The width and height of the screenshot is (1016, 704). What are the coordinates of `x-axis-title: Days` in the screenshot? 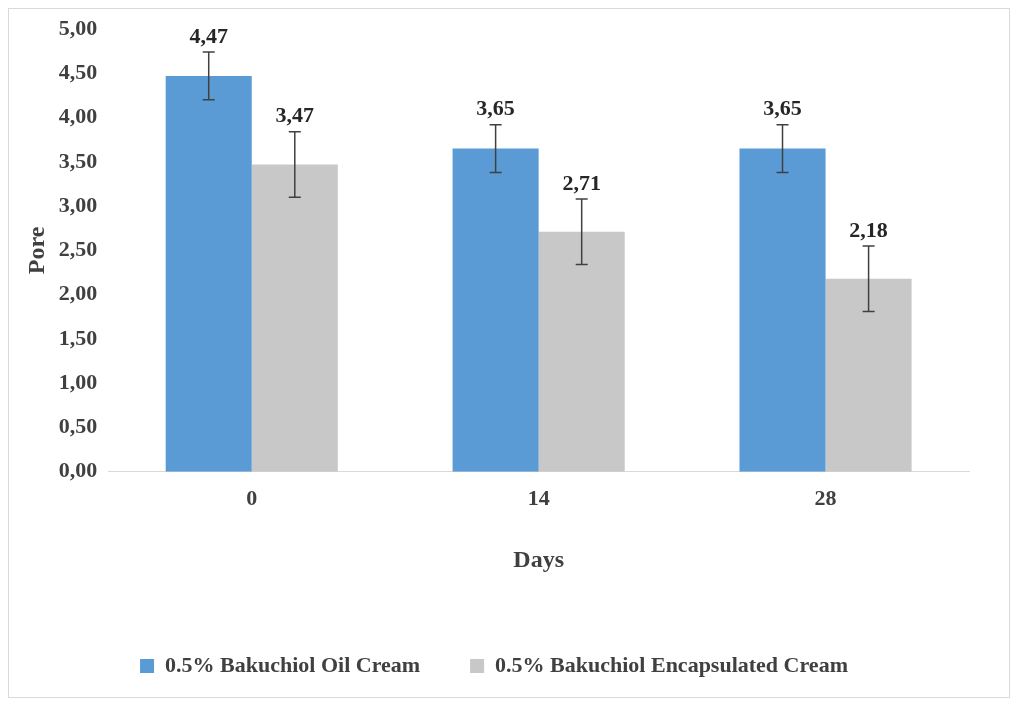 It's located at (538, 558).